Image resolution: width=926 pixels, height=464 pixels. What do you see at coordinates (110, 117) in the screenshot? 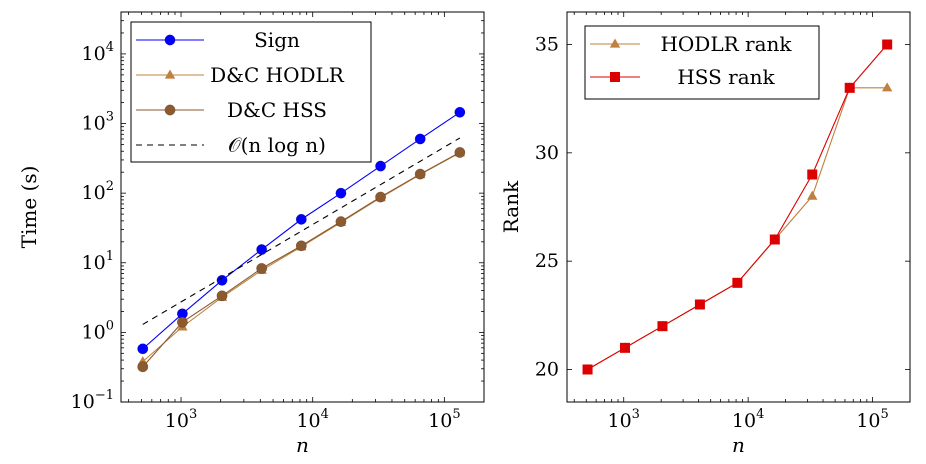
I see `y-tick-label-exponent: 3` at bounding box center [110, 117].